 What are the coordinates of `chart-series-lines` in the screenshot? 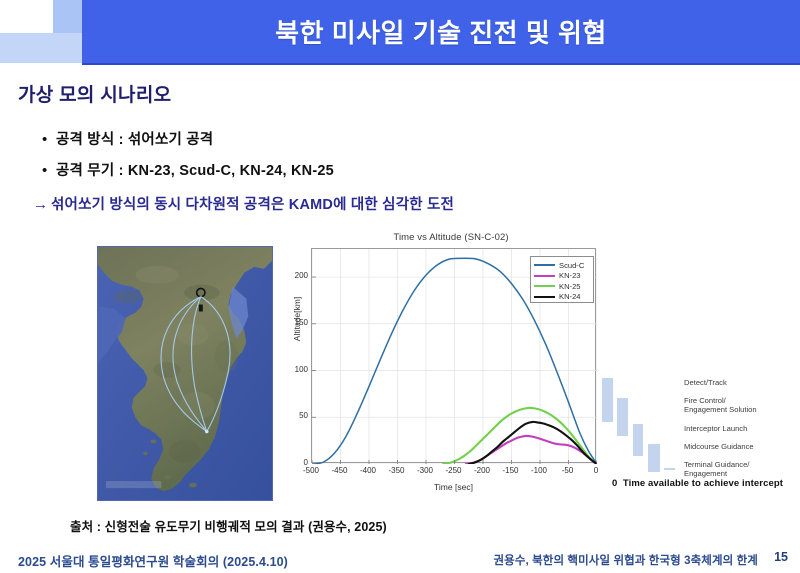 It's located at (454, 360).